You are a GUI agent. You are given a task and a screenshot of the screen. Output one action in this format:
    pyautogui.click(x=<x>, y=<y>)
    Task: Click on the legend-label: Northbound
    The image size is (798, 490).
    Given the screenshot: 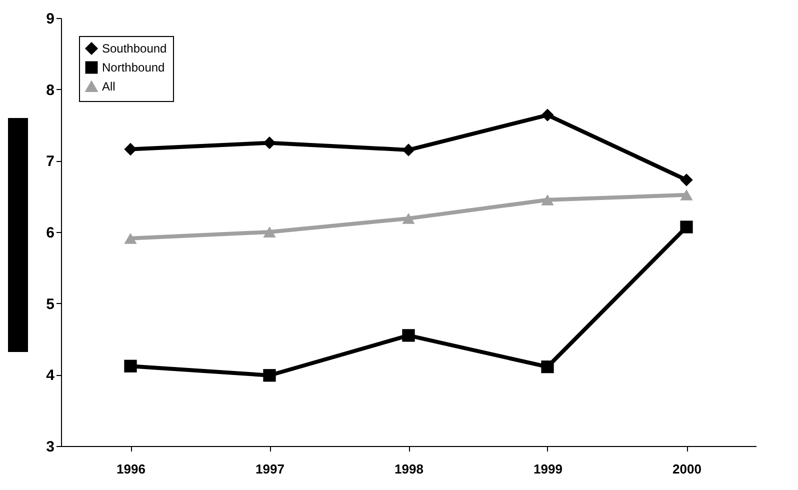 What is the action you would take?
    pyautogui.click(x=133, y=67)
    